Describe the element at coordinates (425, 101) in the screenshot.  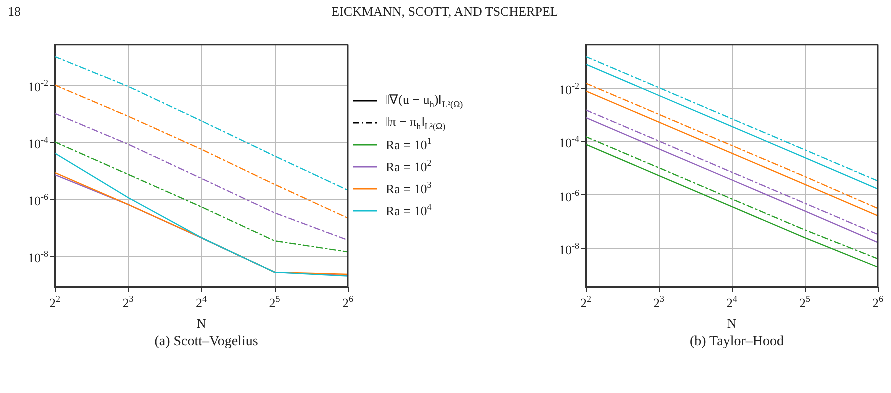
I see `legend-label: ‖∇(u − u$_{h}$)‖$_{L²(Ω)}$` at that location.